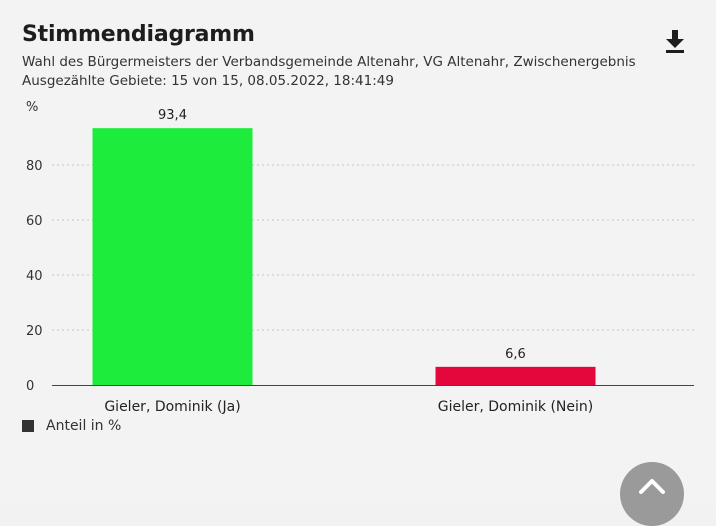 This screenshot has height=526, width=716. Describe the element at coordinates (30, 386) in the screenshot. I see `y-tick-label: 0` at that location.